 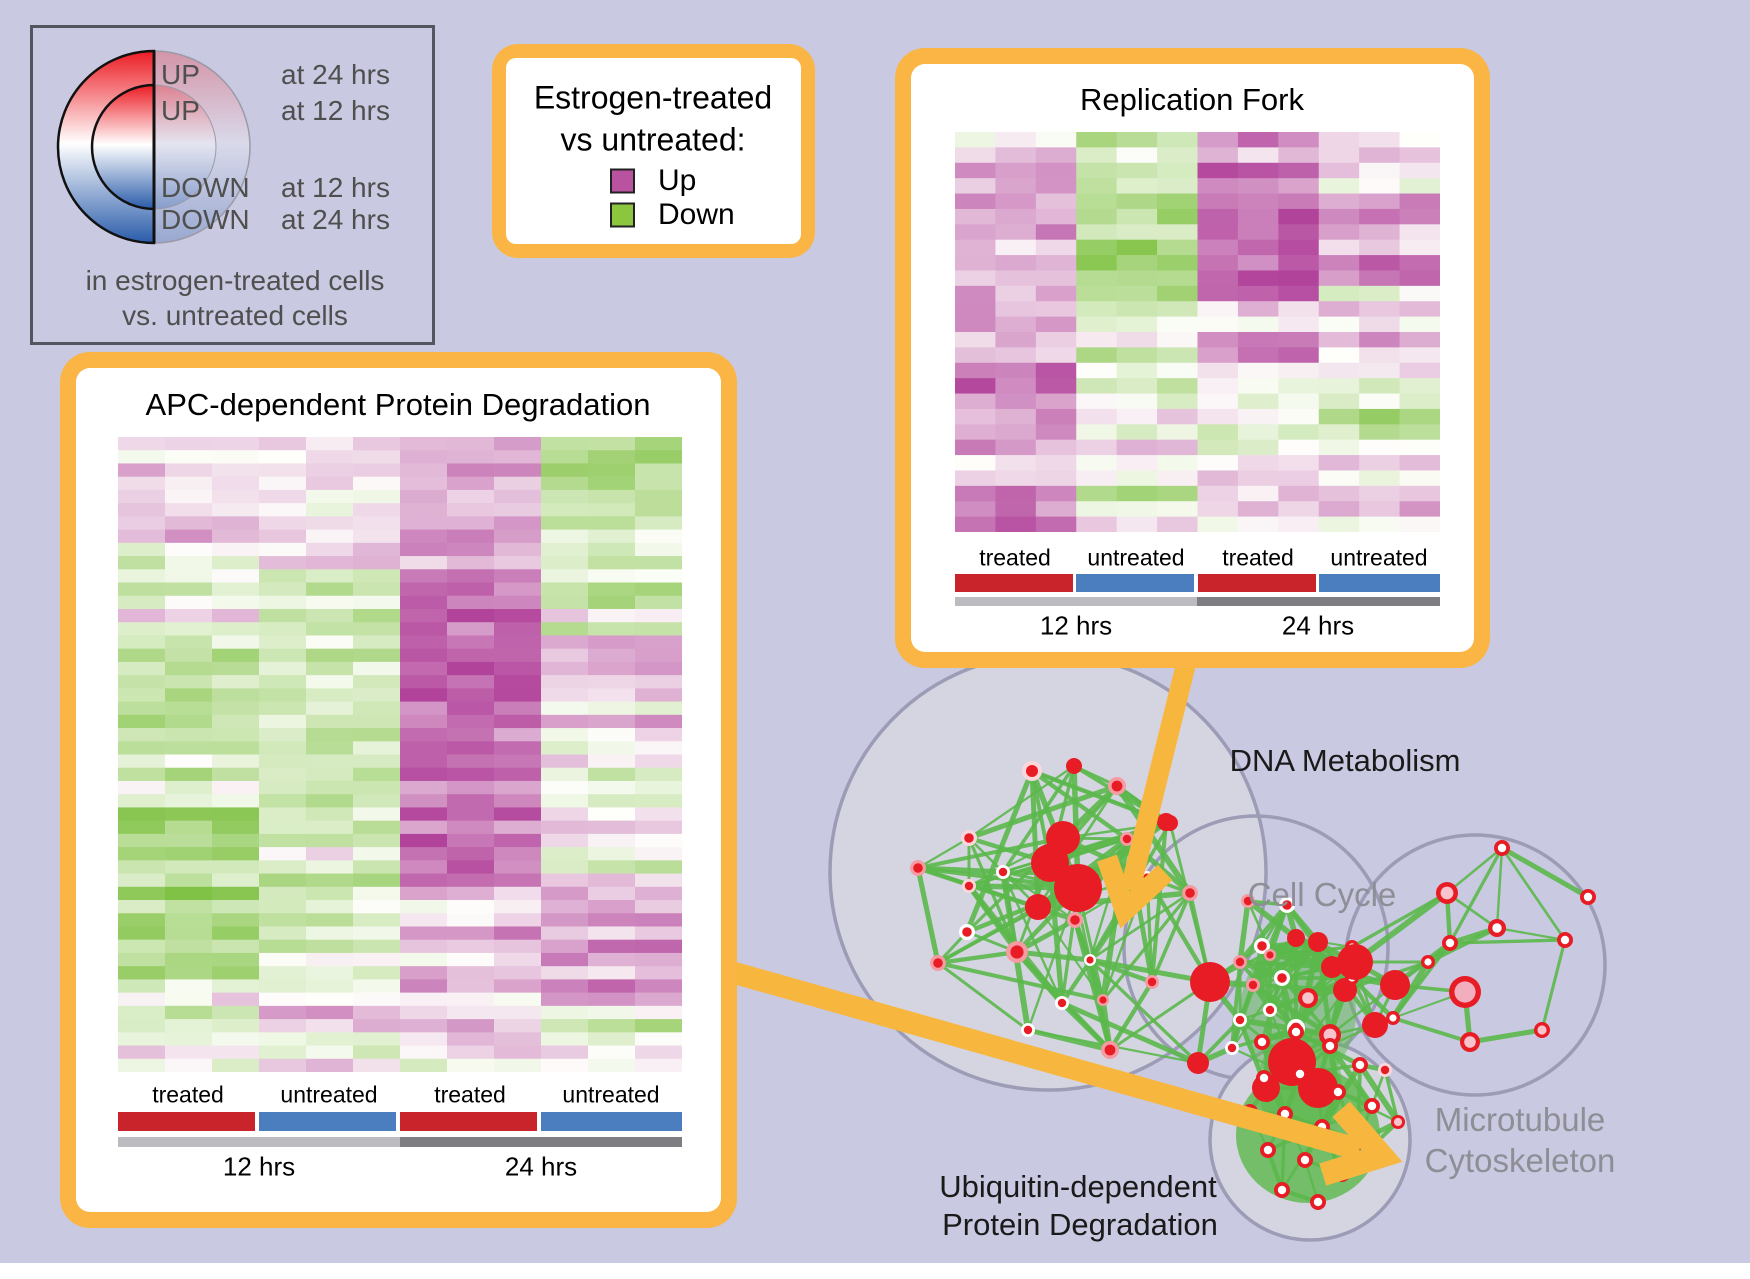 I want to click on apc-group-label: untreated, so click(x=329, y=1094).